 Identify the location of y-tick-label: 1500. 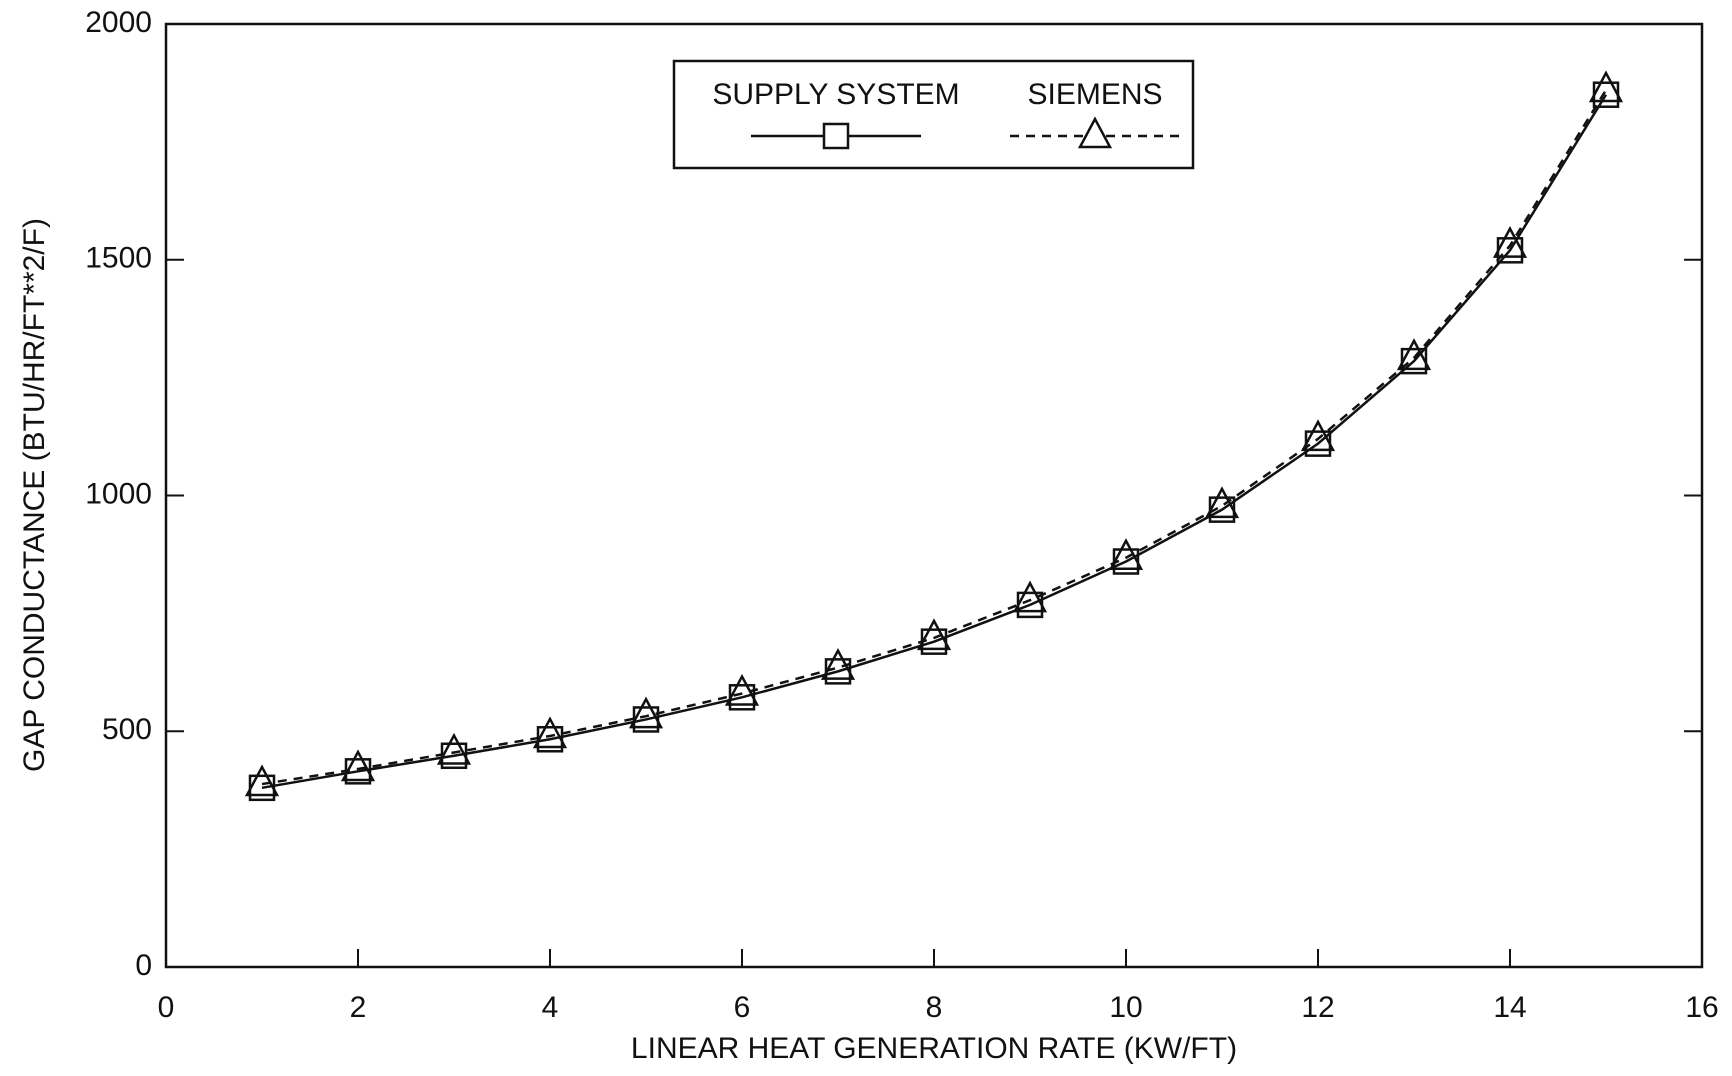
(118, 258).